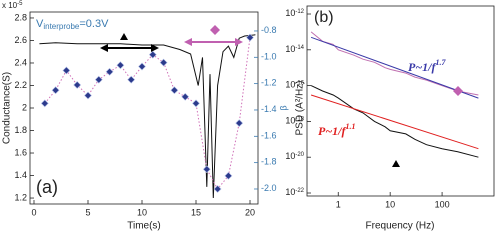  What do you see at coordinates (299, 12) in the screenshot?
I see `tick-label-exponent: -12` at bounding box center [299, 12].